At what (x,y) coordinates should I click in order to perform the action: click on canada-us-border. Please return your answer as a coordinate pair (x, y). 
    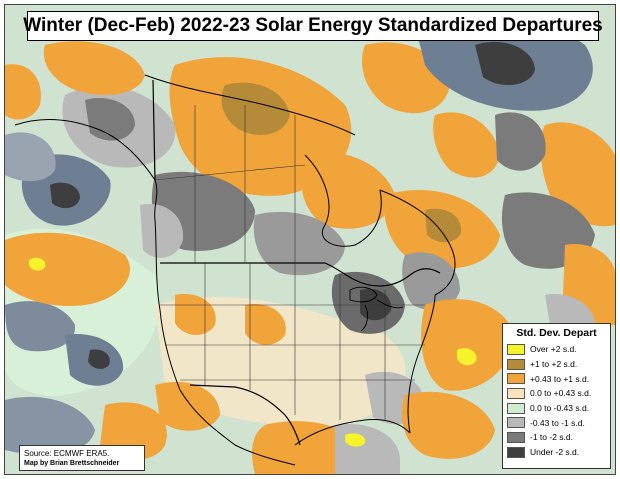
    Looking at the image, I should click on (300, 274).